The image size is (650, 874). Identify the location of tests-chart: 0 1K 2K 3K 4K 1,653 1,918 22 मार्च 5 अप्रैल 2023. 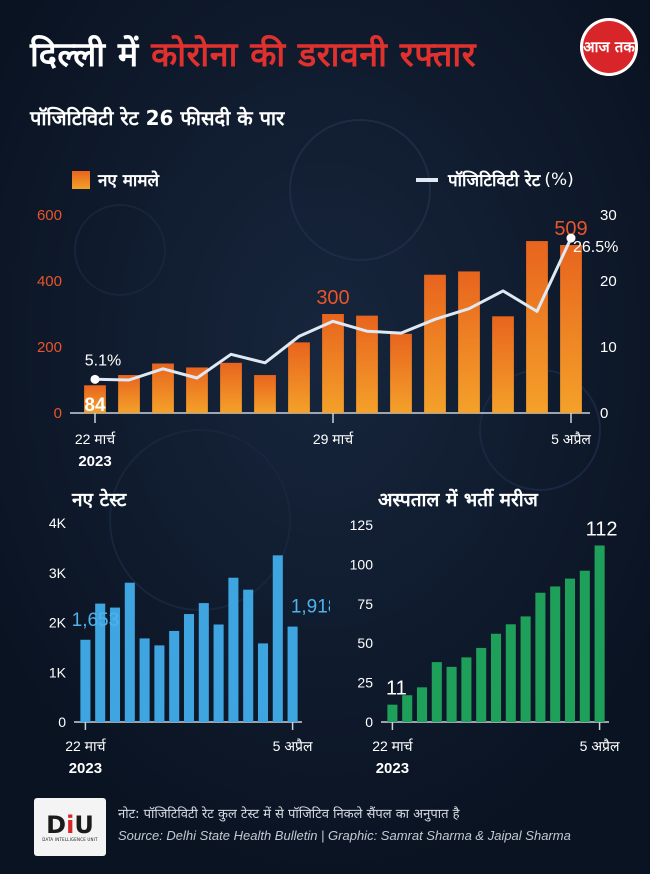
(189, 646).